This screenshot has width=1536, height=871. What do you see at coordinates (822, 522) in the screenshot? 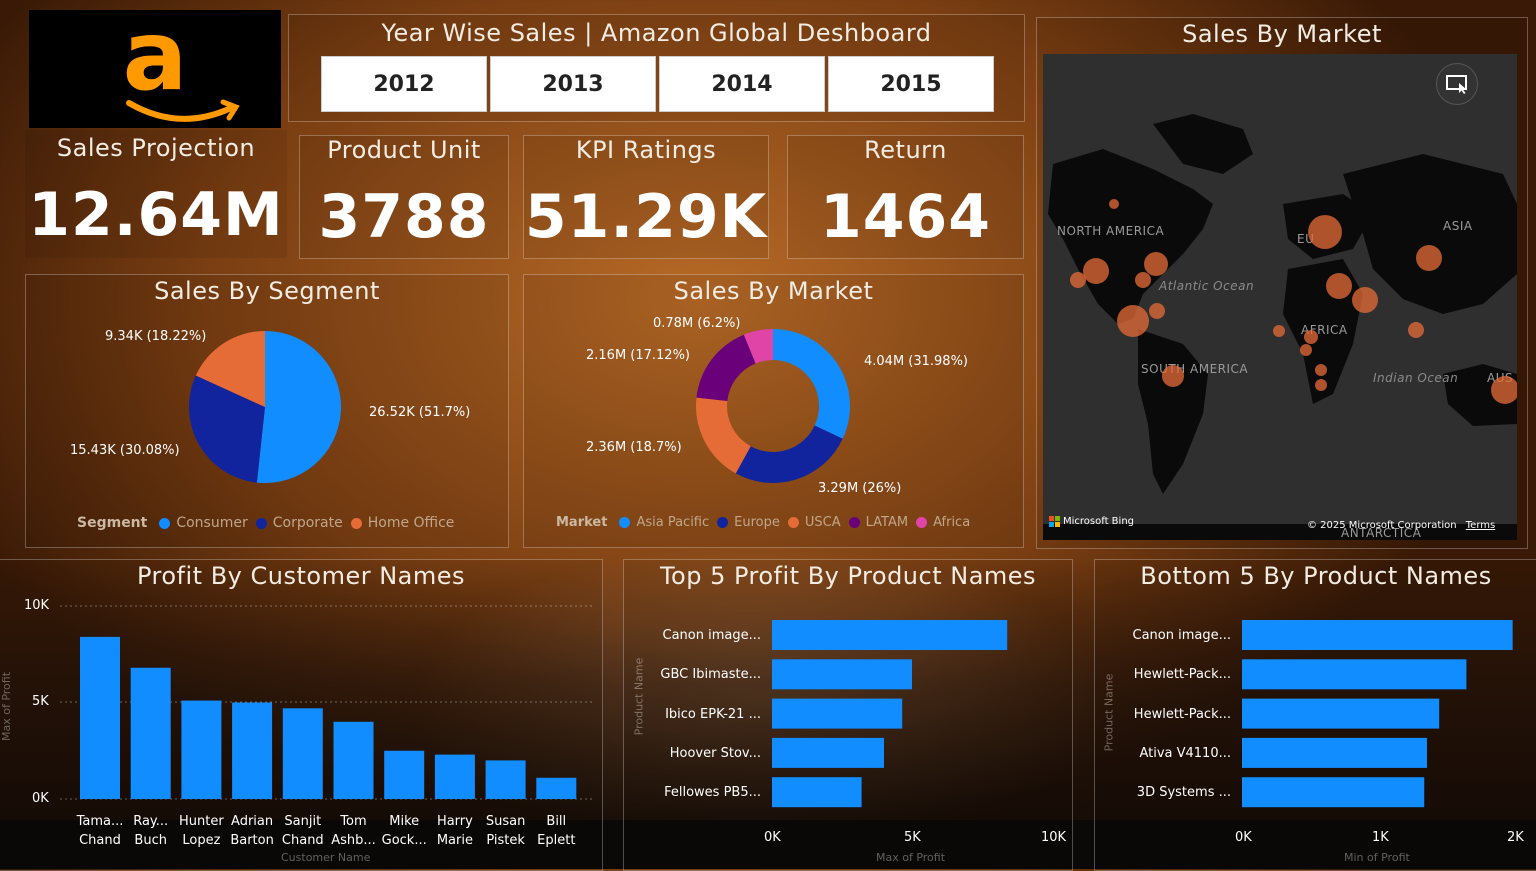
I see `legend-item: USCA` at bounding box center [822, 522].